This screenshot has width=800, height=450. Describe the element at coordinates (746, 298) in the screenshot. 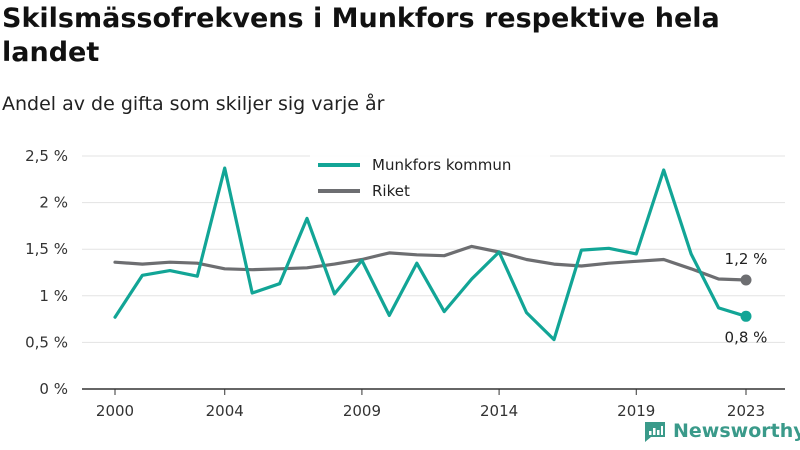

I see `end-labels: 1,2 % 0,8 %` at that location.